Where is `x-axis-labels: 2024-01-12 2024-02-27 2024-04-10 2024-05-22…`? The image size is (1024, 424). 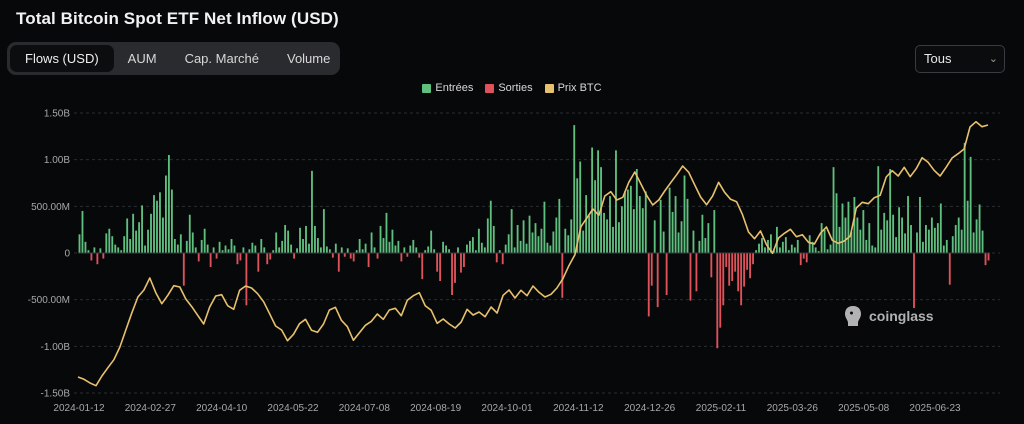 x-axis-labels: 2024-01-12 2024-02-27 2024-04-10 2024-05-22… is located at coordinates (507, 408).